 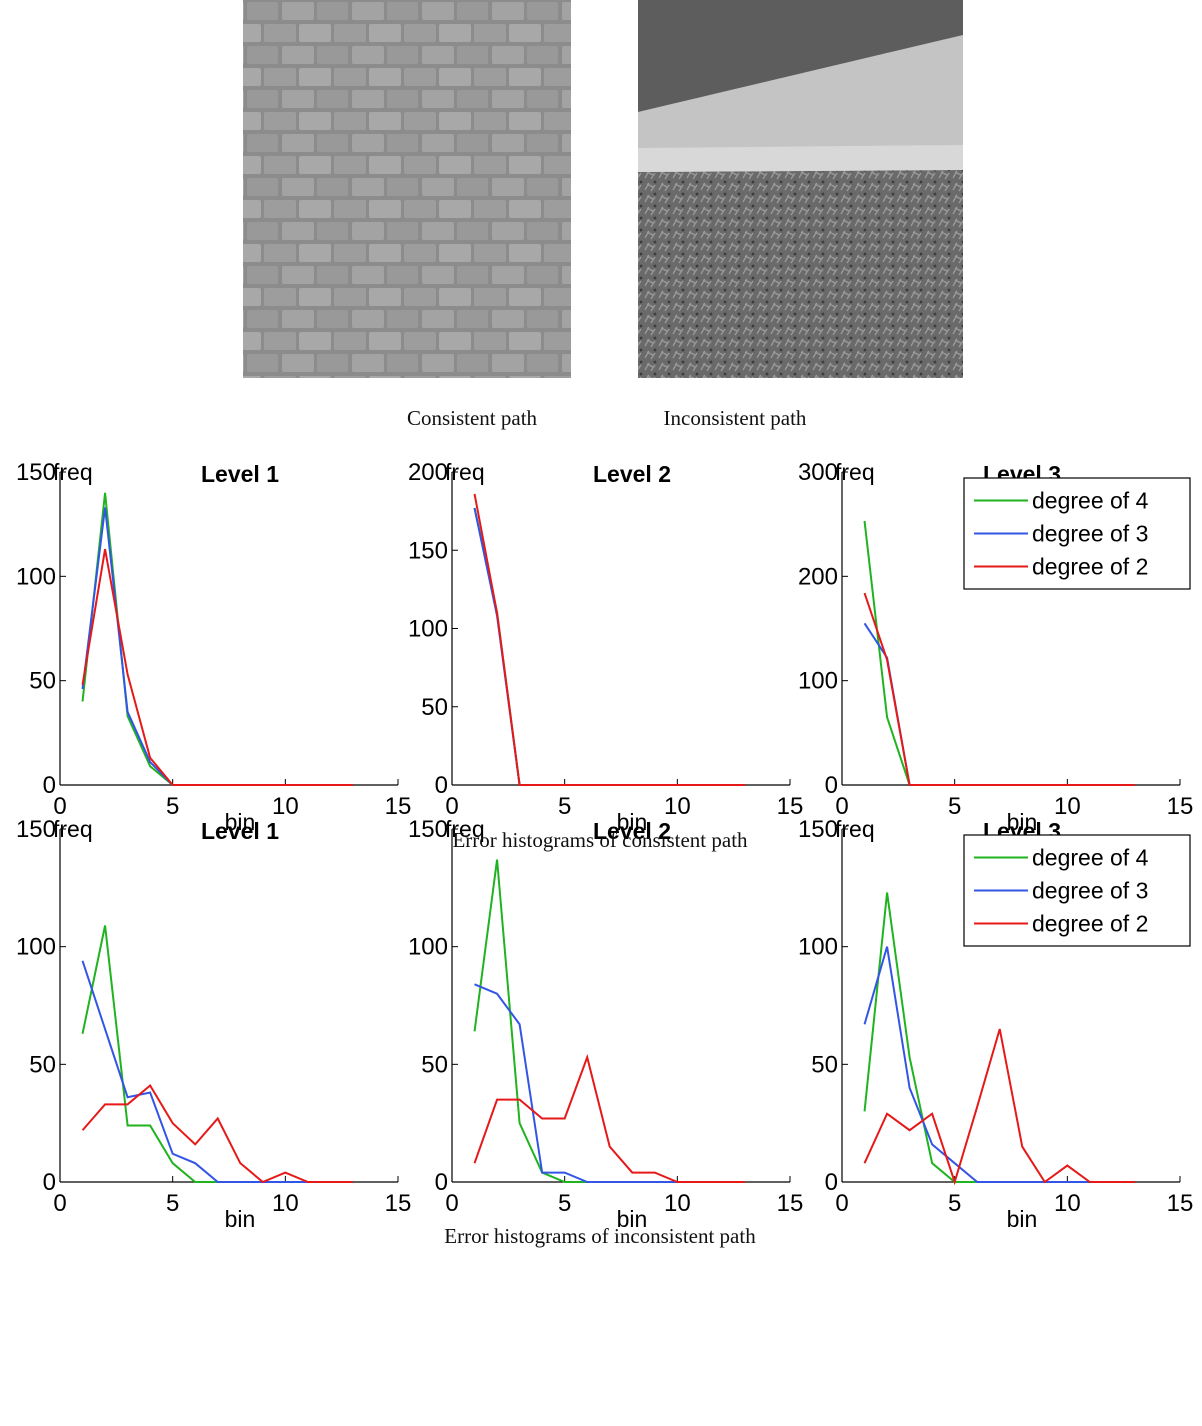 I want to click on photo-consistent, so click(x=407, y=189).